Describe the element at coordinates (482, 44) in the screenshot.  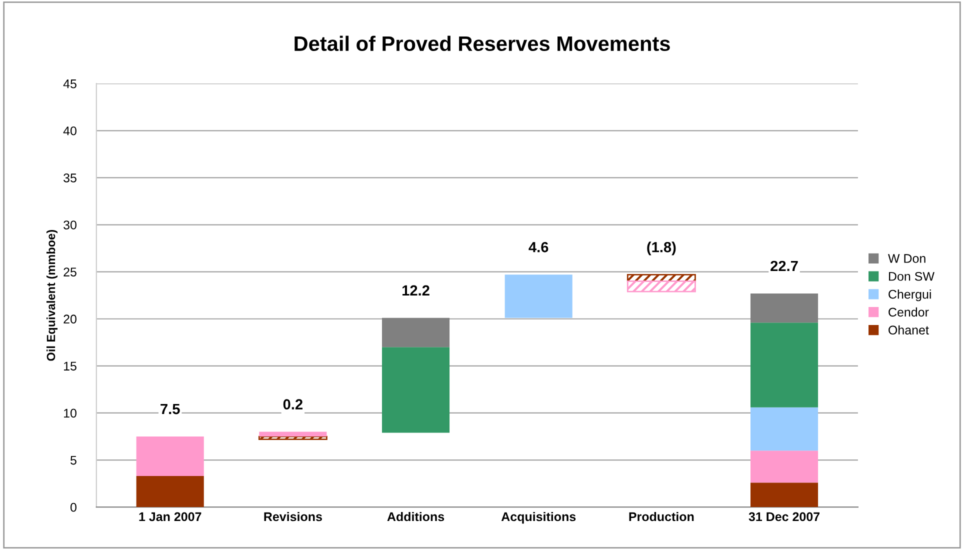
I see `chart-title: Detail of Proved Reserves Movements` at that location.